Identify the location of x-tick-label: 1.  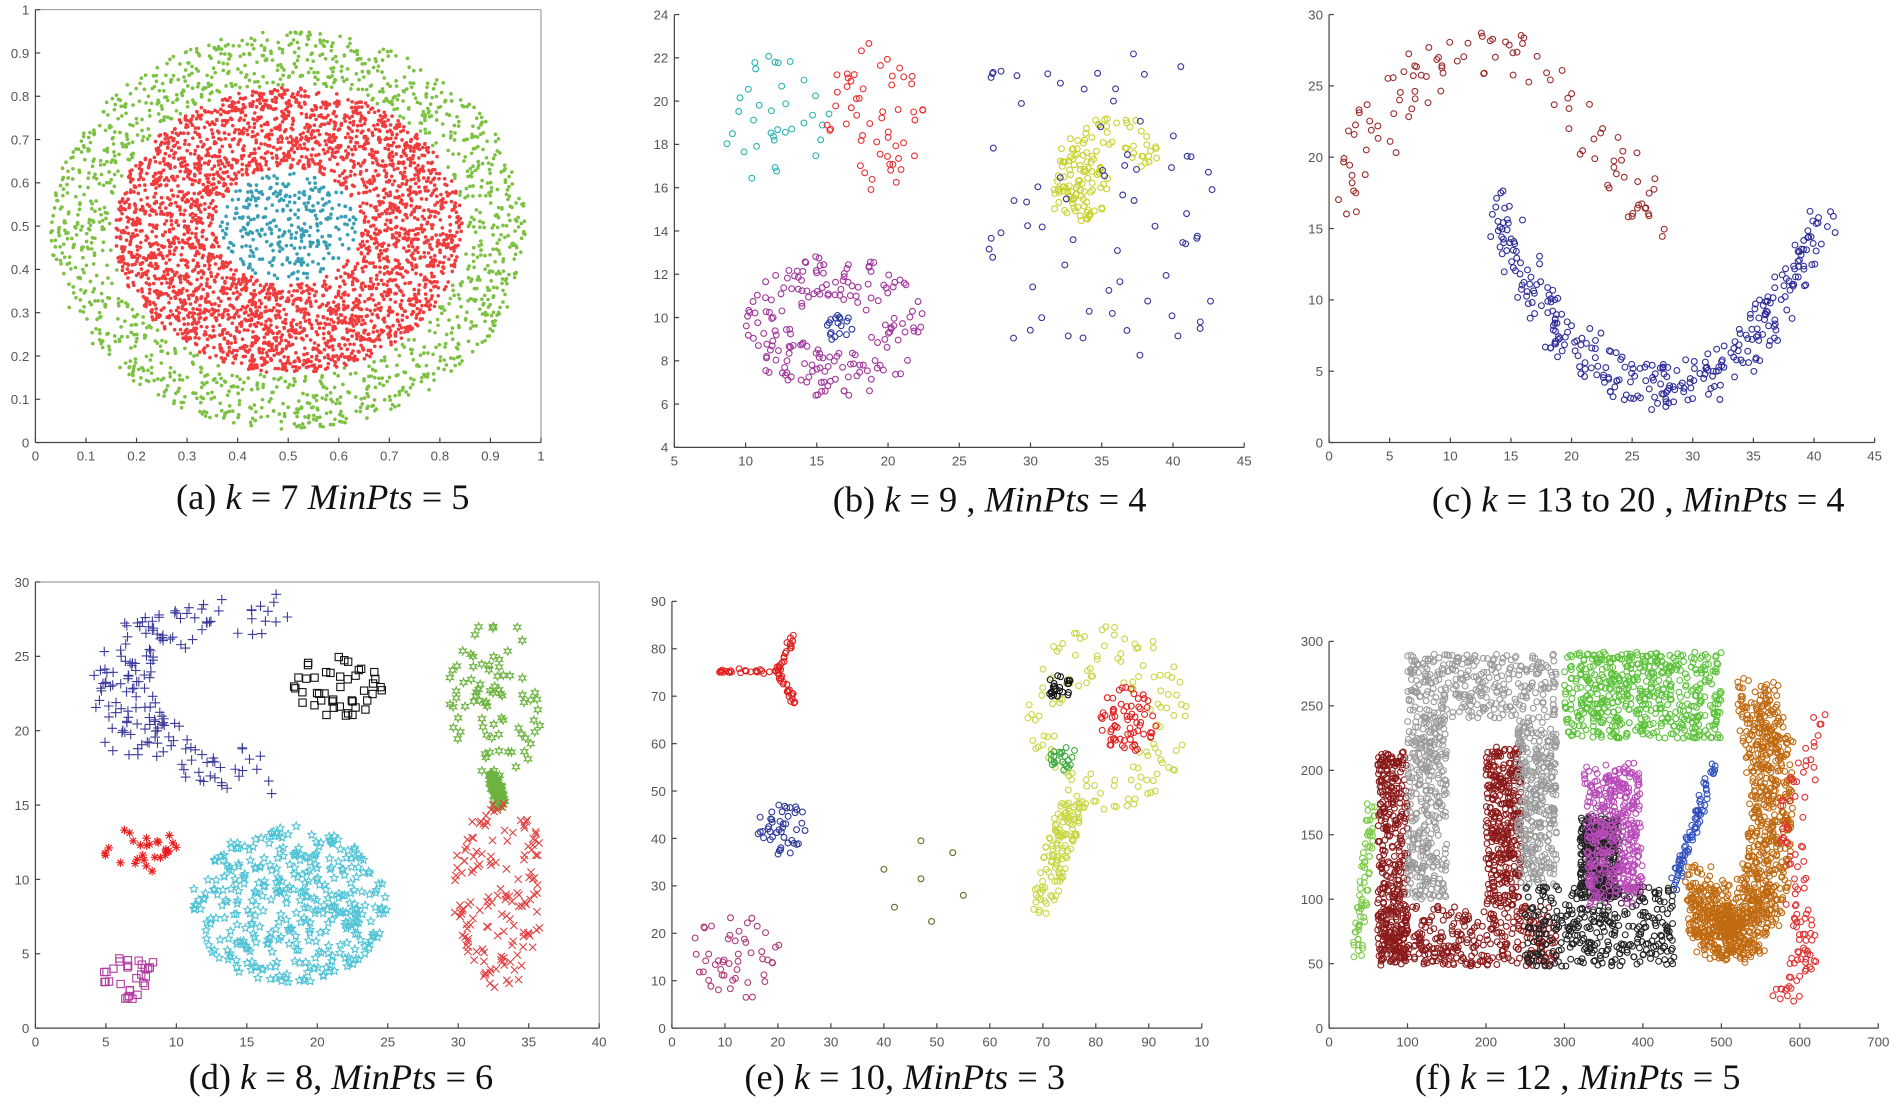
(540, 456).